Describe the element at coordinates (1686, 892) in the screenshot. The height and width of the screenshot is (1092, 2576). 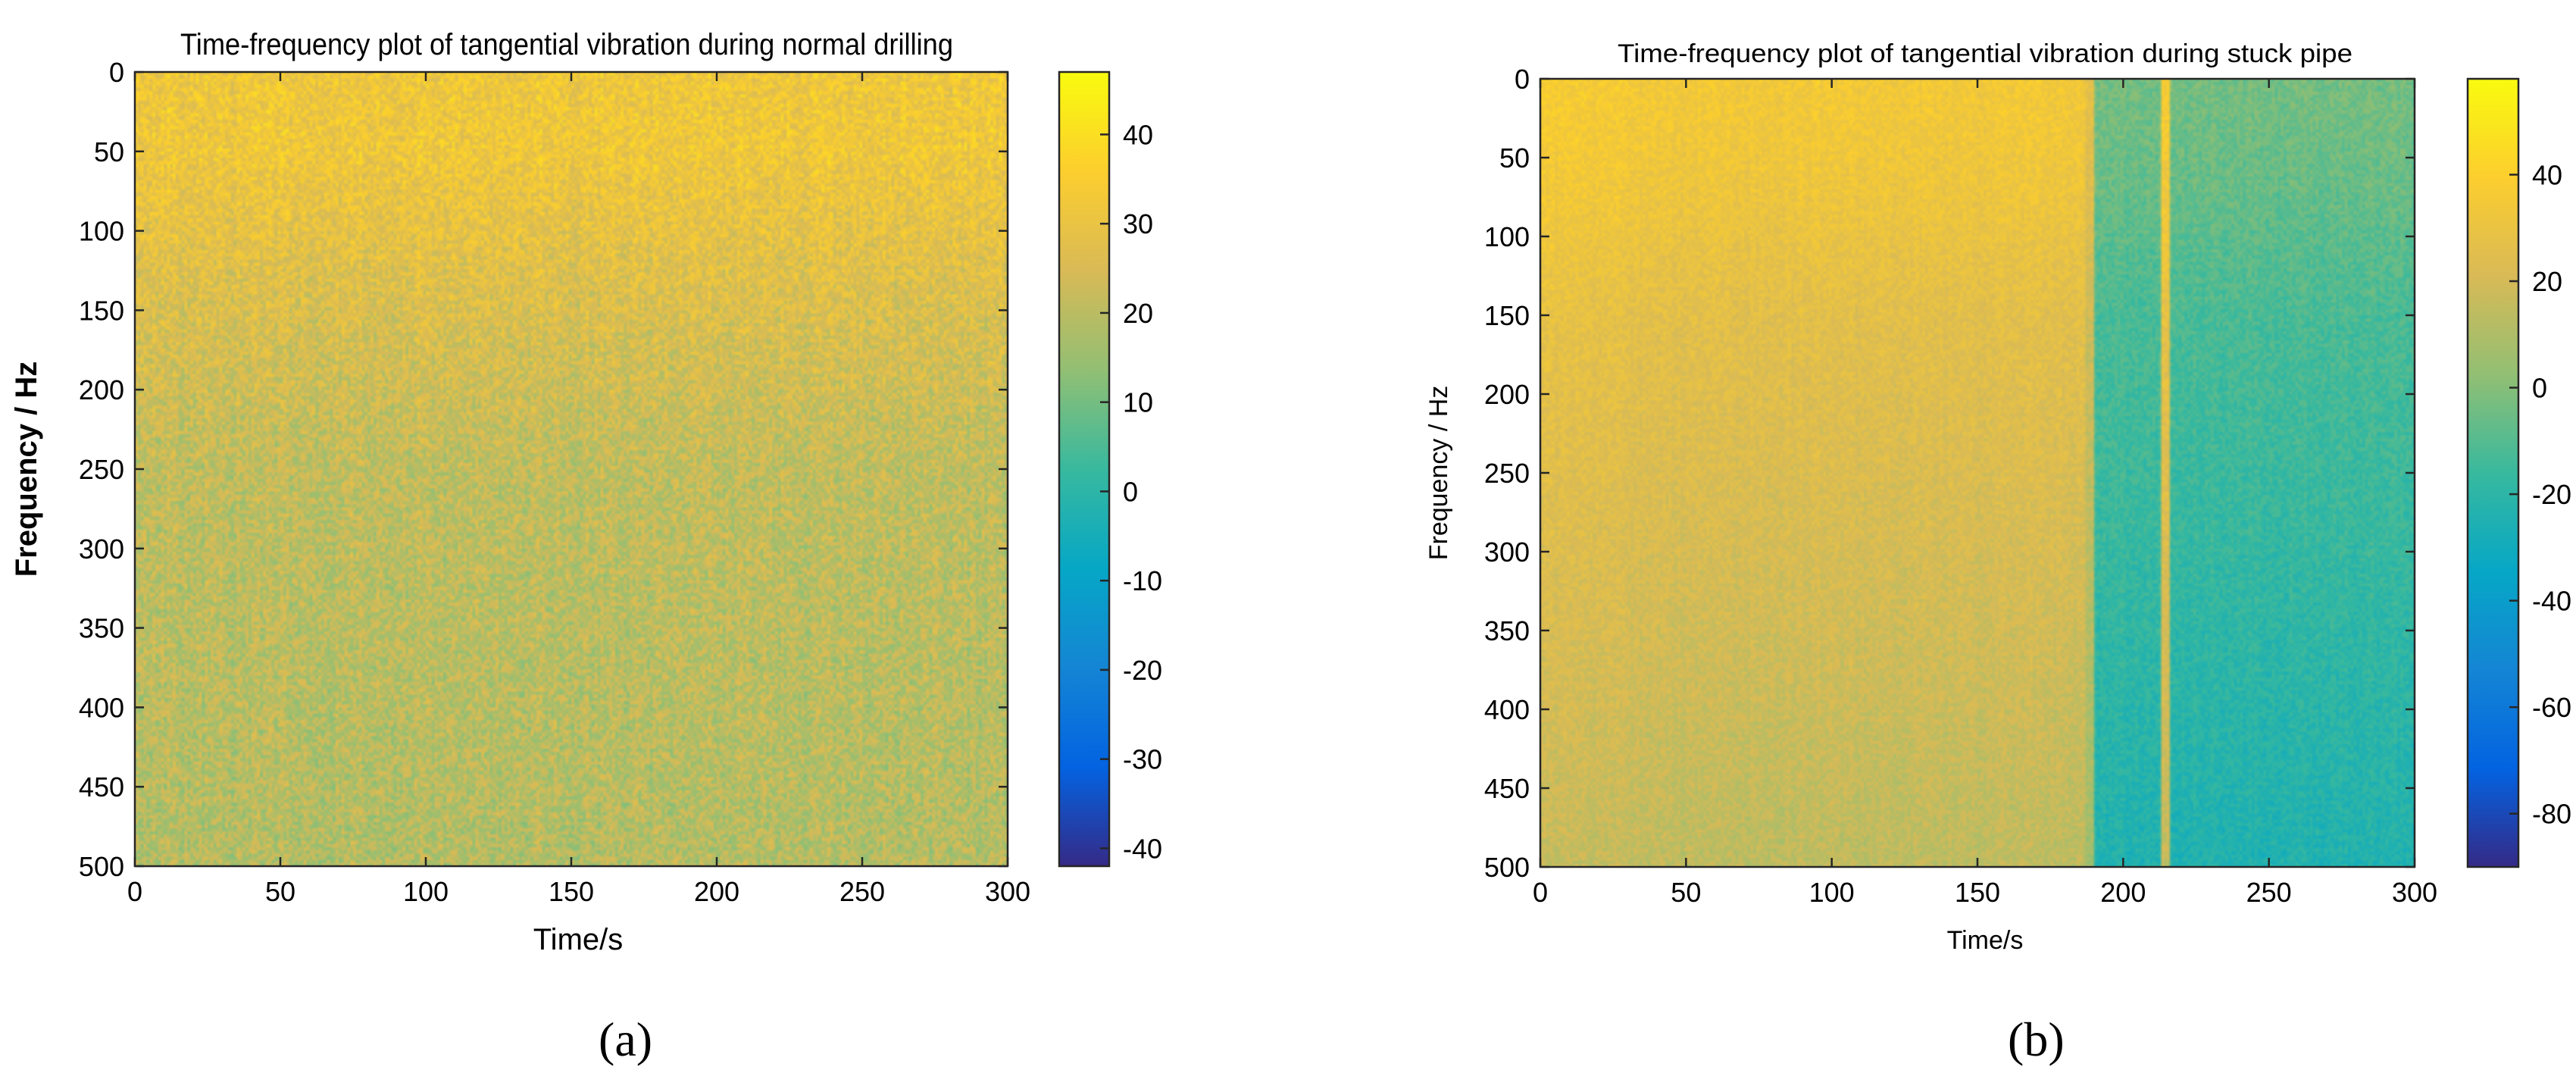
I see `b-xtick-label: 50` at that location.